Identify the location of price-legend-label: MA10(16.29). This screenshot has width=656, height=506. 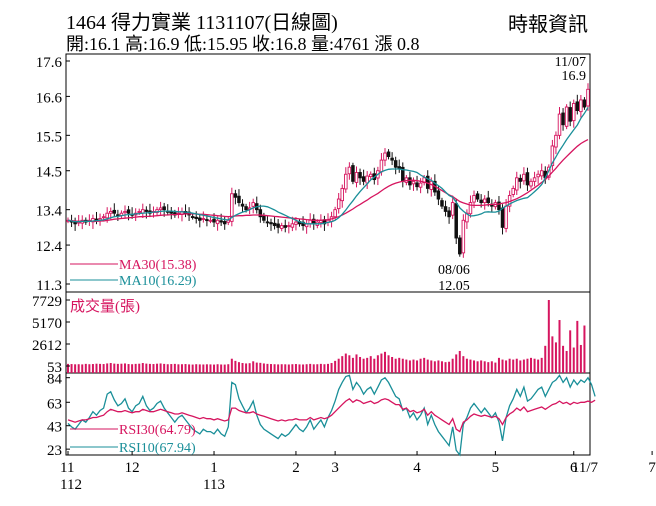
(158, 281).